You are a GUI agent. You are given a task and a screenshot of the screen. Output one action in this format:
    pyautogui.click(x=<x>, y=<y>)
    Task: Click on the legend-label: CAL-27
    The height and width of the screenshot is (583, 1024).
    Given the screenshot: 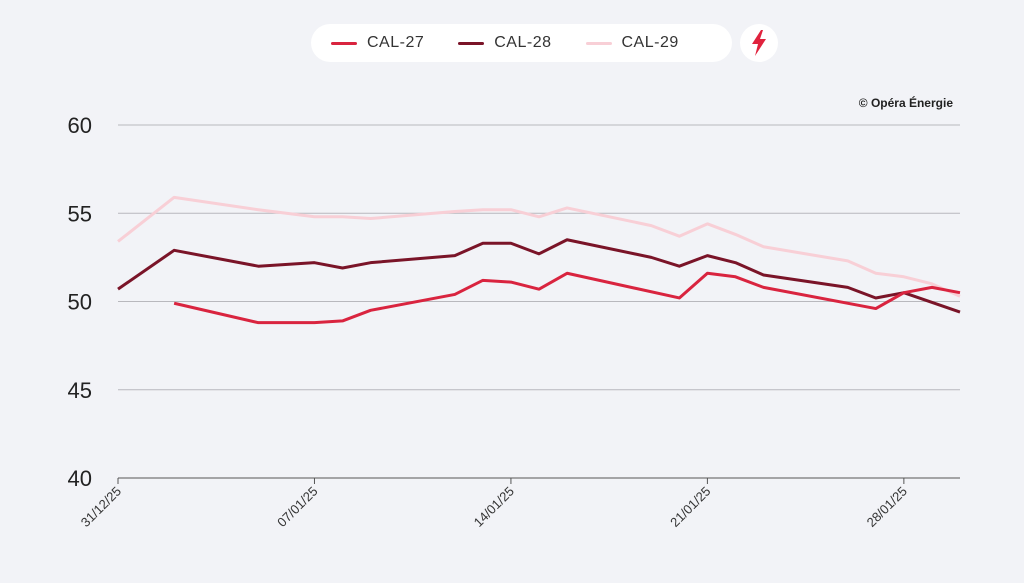 What is the action you would take?
    pyautogui.click(x=396, y=42)
    